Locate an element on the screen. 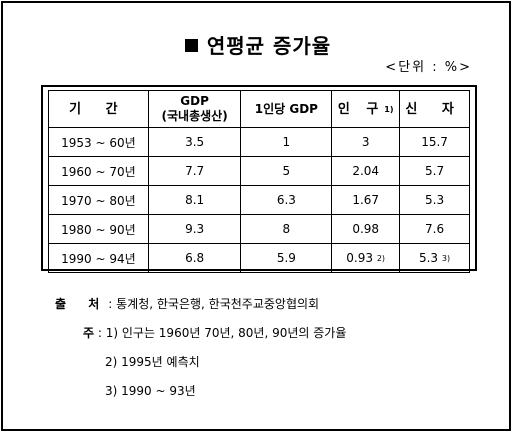 The image size is (516, 436). cell-credit-value: 5.7 is located at coordinates (435, 171).